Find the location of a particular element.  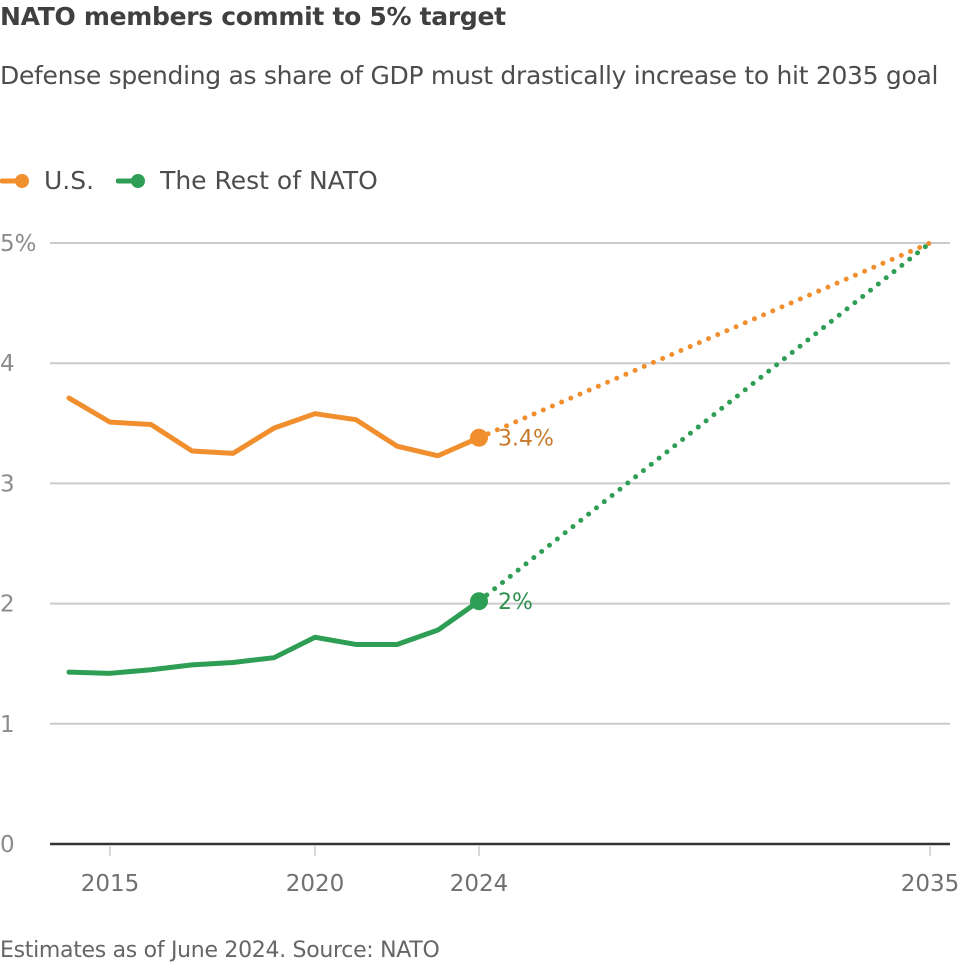

source-note: Estimates as of June 2024. Source: NATO is located at coordinates (220, 950).